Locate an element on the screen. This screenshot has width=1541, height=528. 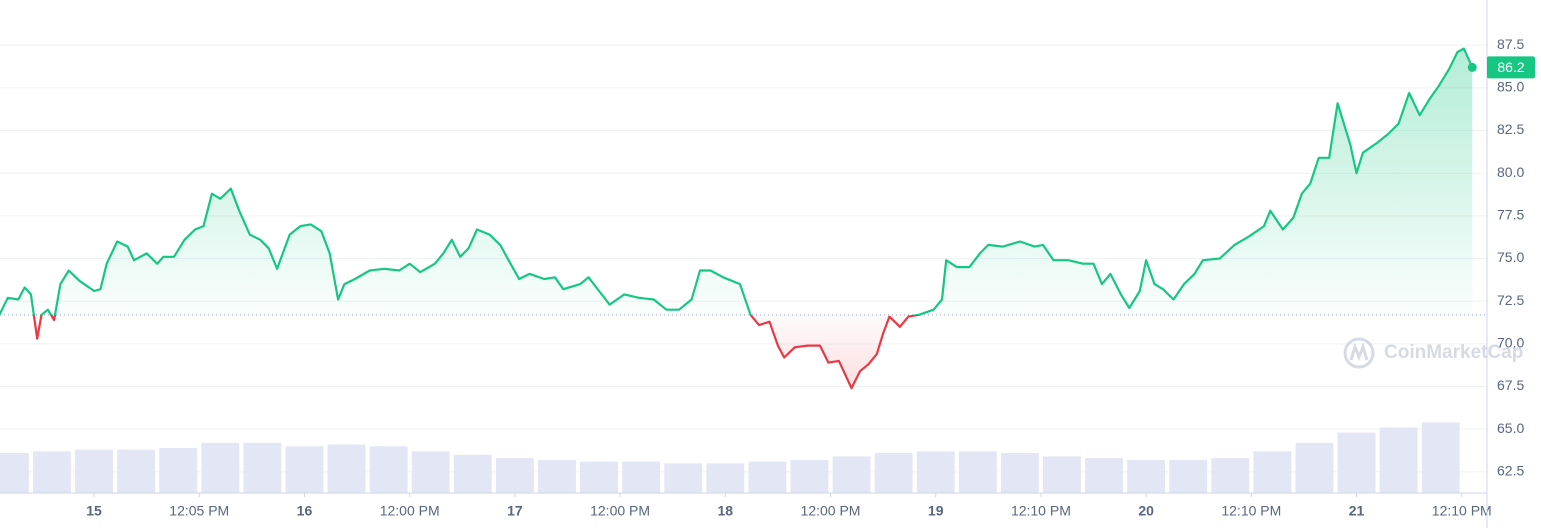
x-tick-label: 15 is located at coordinates (94, 511).